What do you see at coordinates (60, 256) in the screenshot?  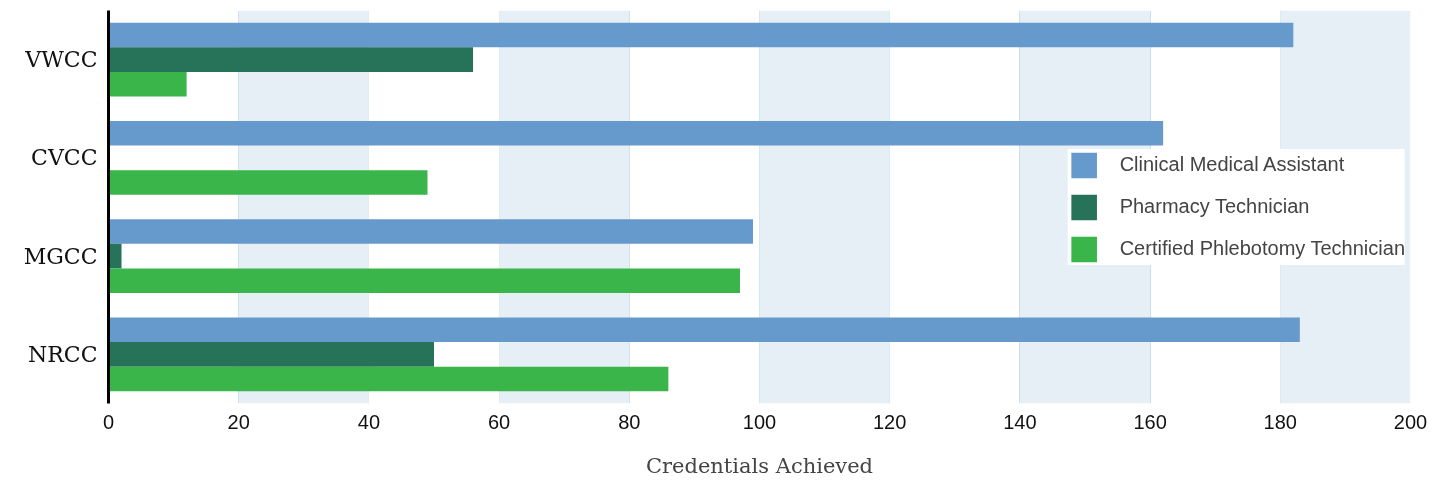 I see `y-tick-label: MGCC` at bounding box center [60, 256].